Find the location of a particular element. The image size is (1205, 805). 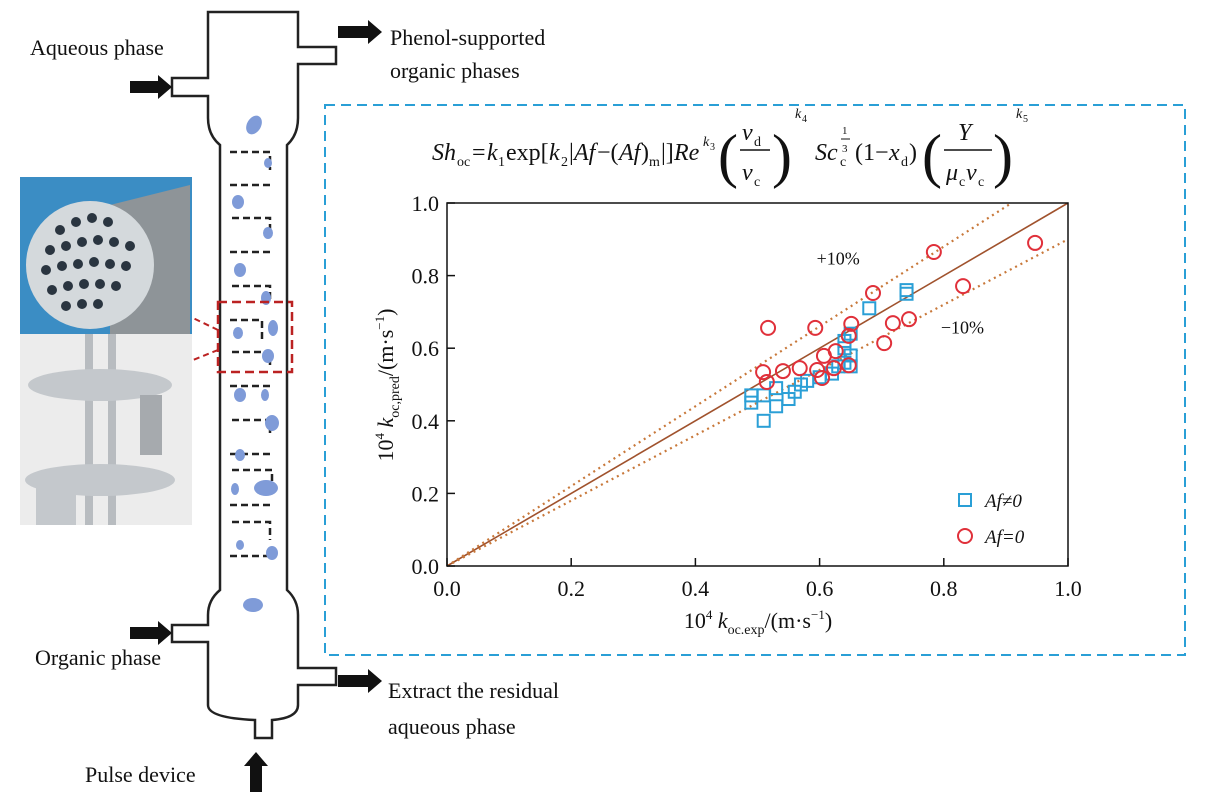

label: Phenol-supported is located at coordinates (467, 37).